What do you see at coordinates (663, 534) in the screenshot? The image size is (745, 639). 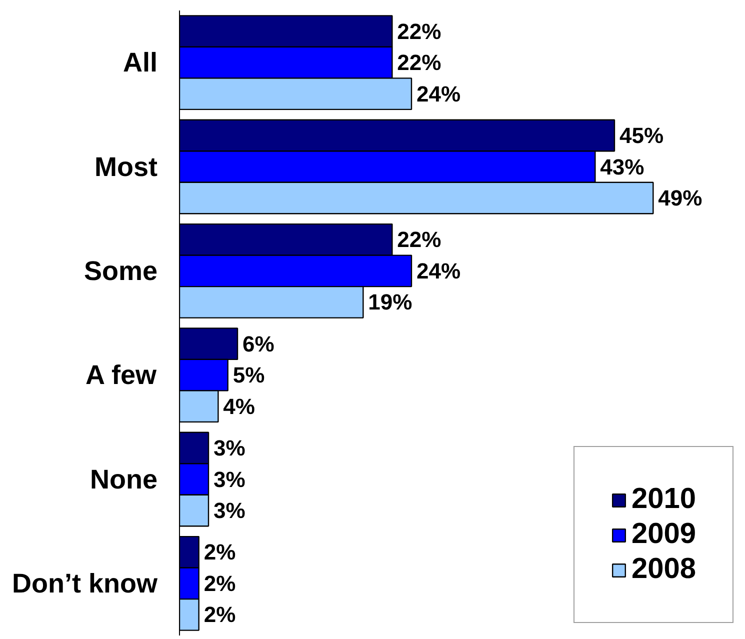 I see `legend-label: 2009` at bounding box center [663, 534].